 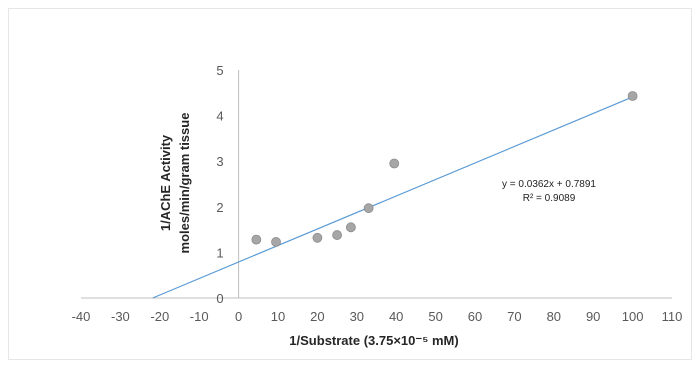 I want to click on trendline-equation: y = 0.0362x + 0.7891, so click(x=549, y=184).